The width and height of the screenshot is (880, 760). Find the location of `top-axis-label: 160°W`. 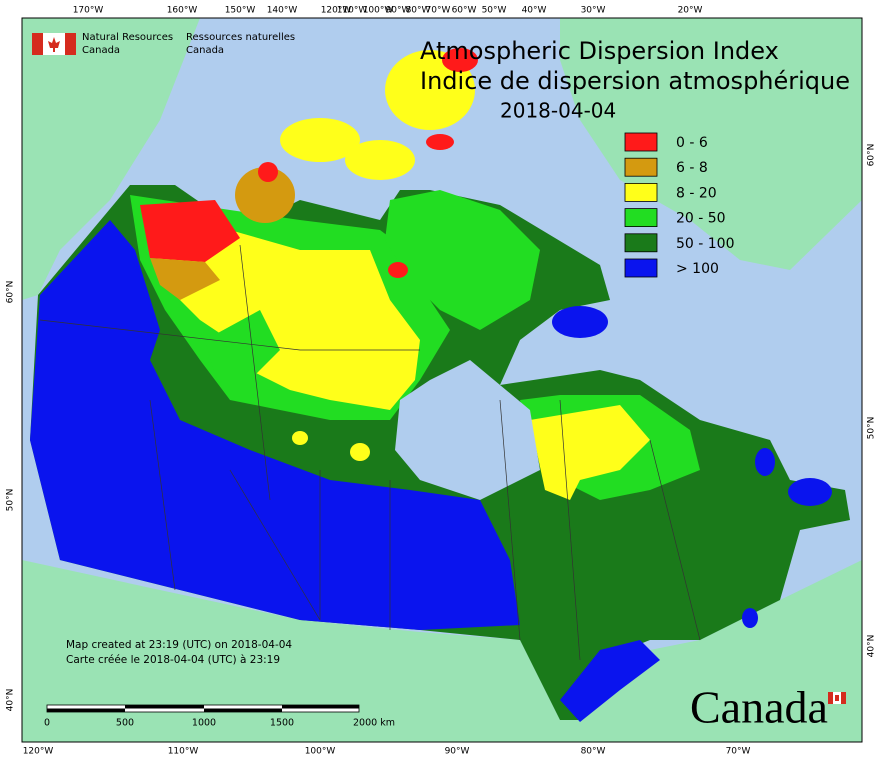

top-axis-label: 160°W is located at coordinates (182, 11).